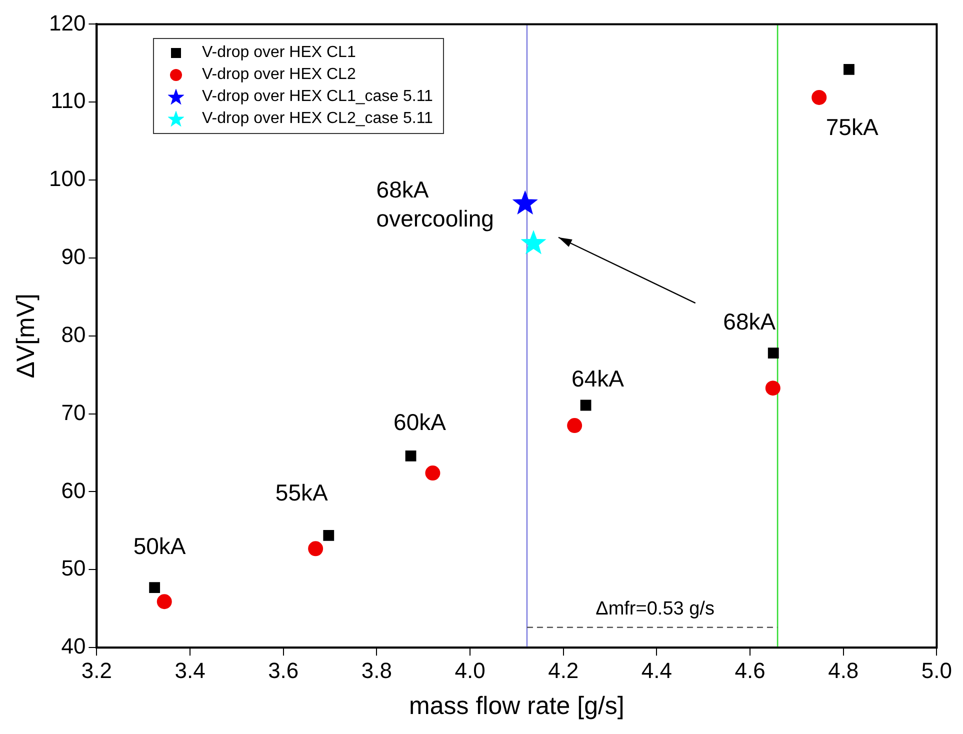 The image size is (963, 734). I want to click on annotation: 68kA, so click(749, 321).